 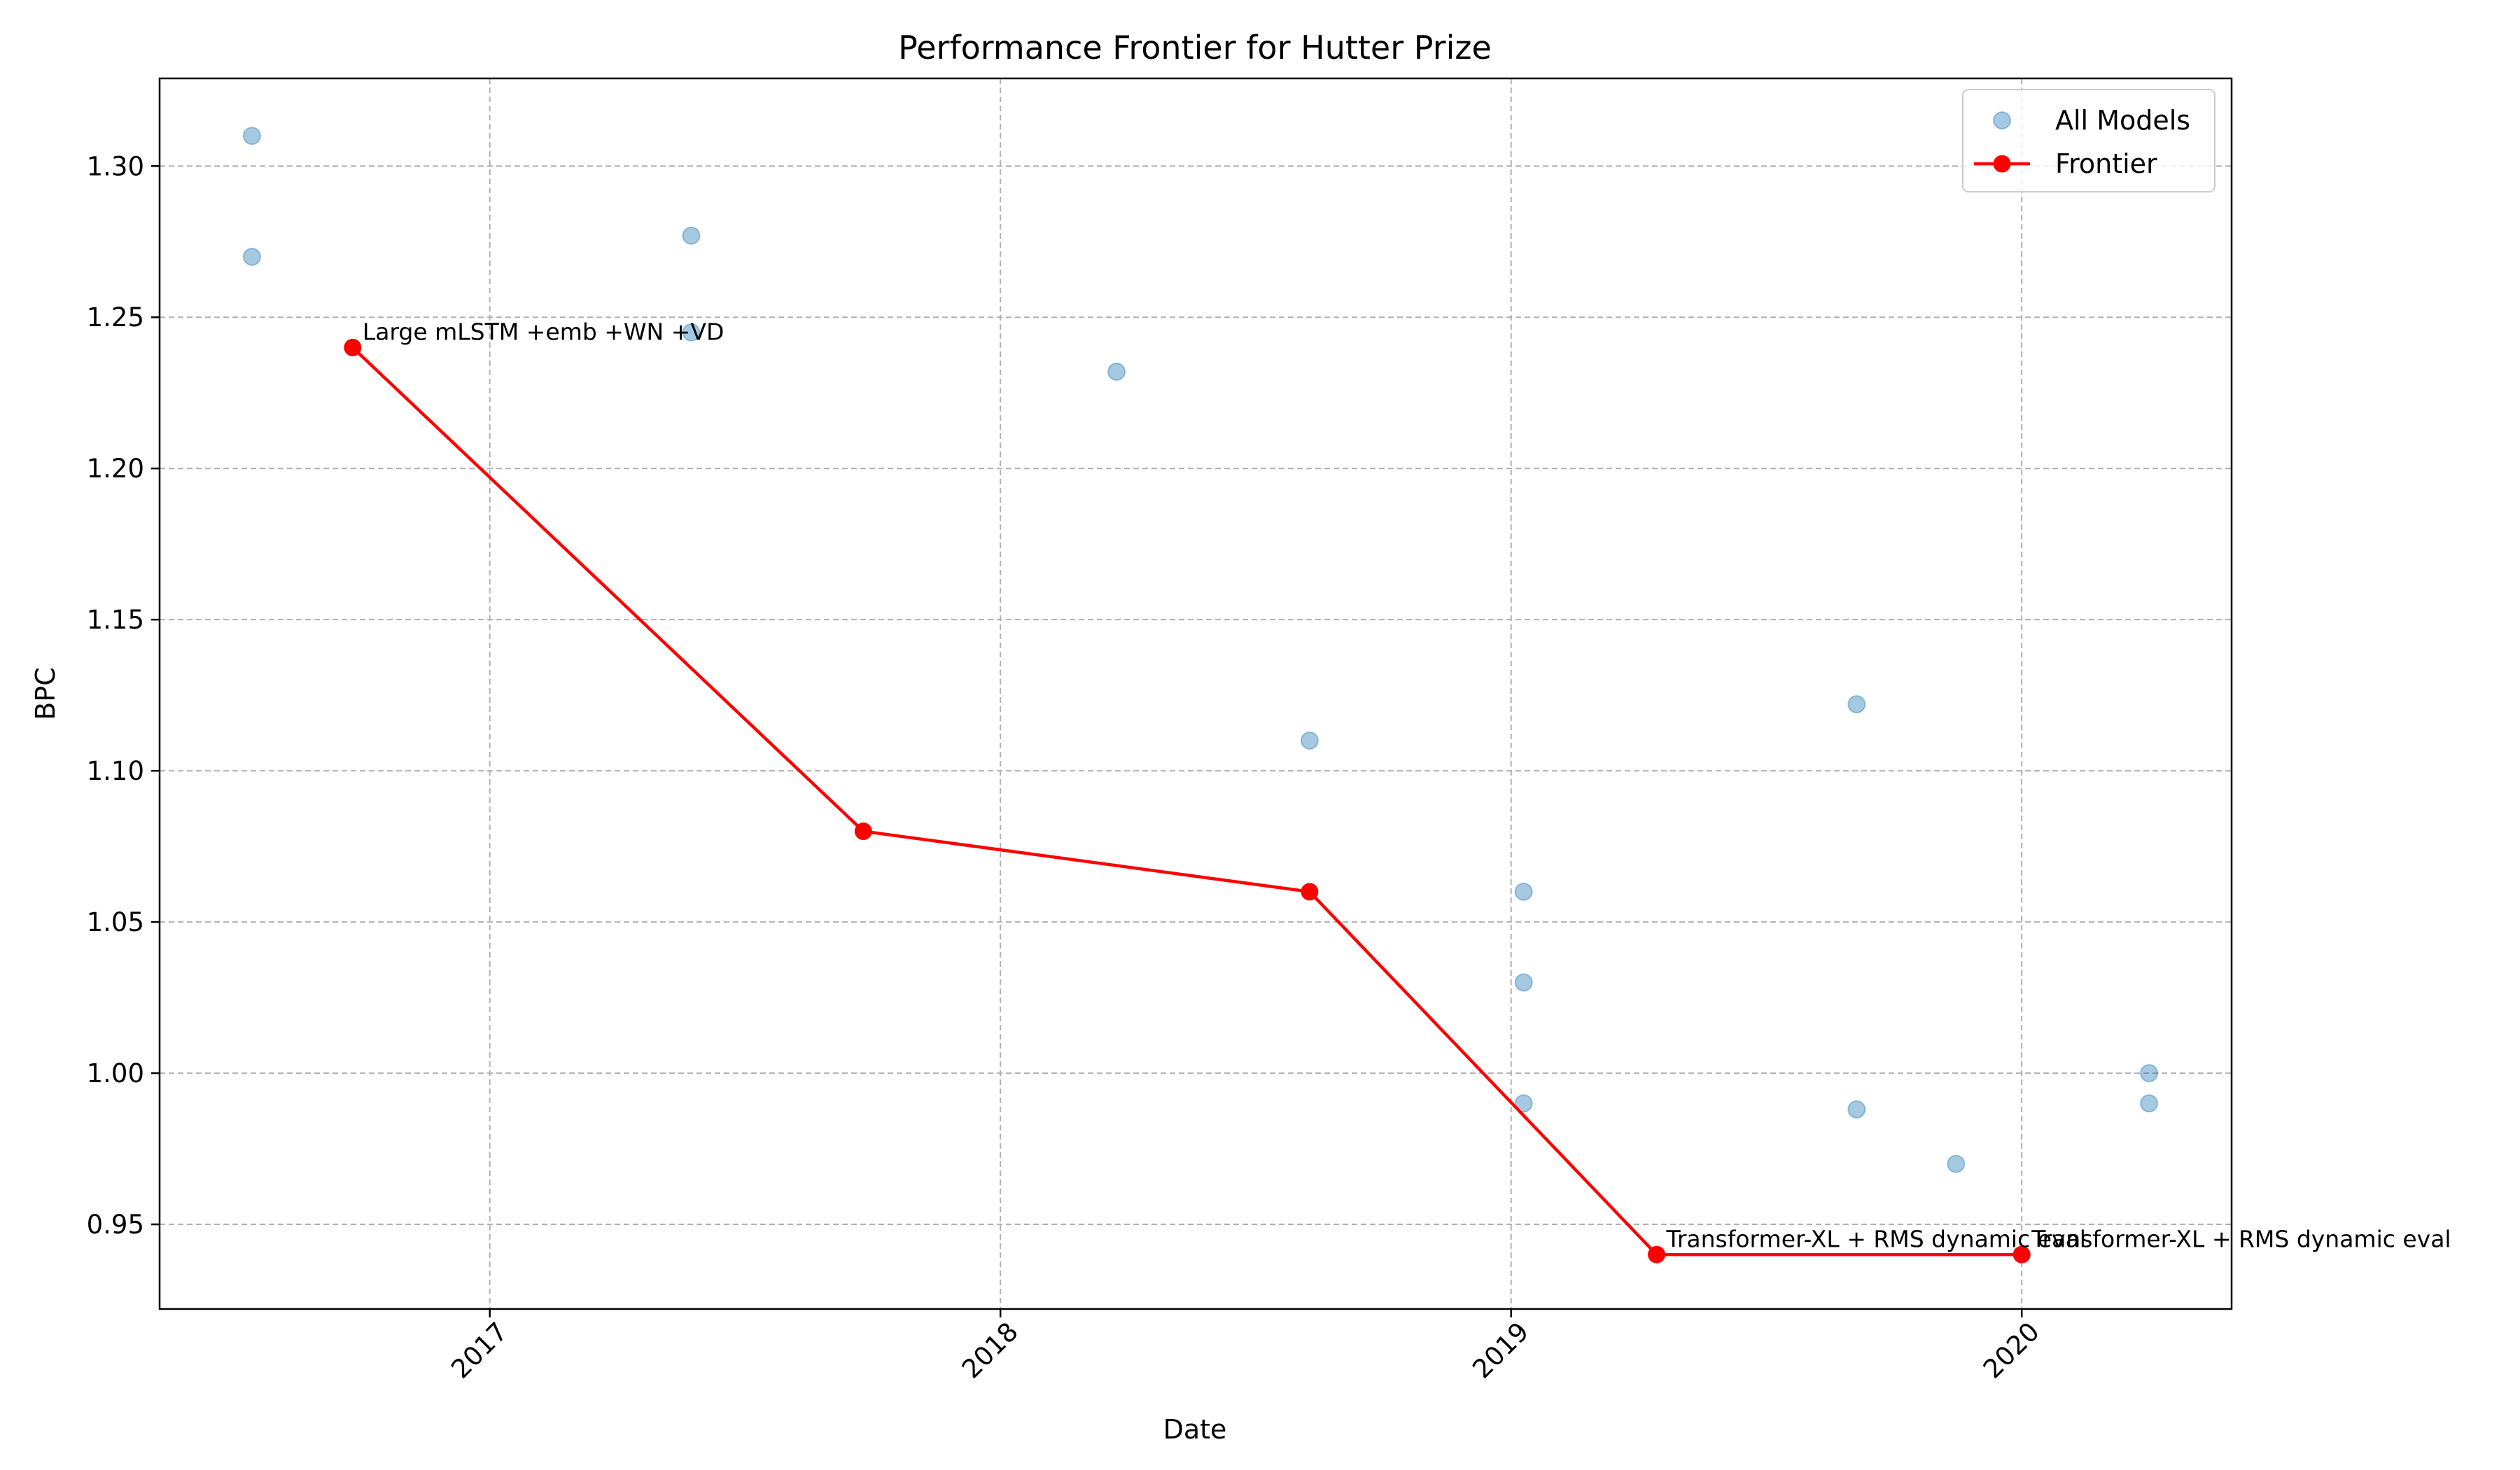 I want to click on y-axis-label: BPC, so click(x=45, y=693).